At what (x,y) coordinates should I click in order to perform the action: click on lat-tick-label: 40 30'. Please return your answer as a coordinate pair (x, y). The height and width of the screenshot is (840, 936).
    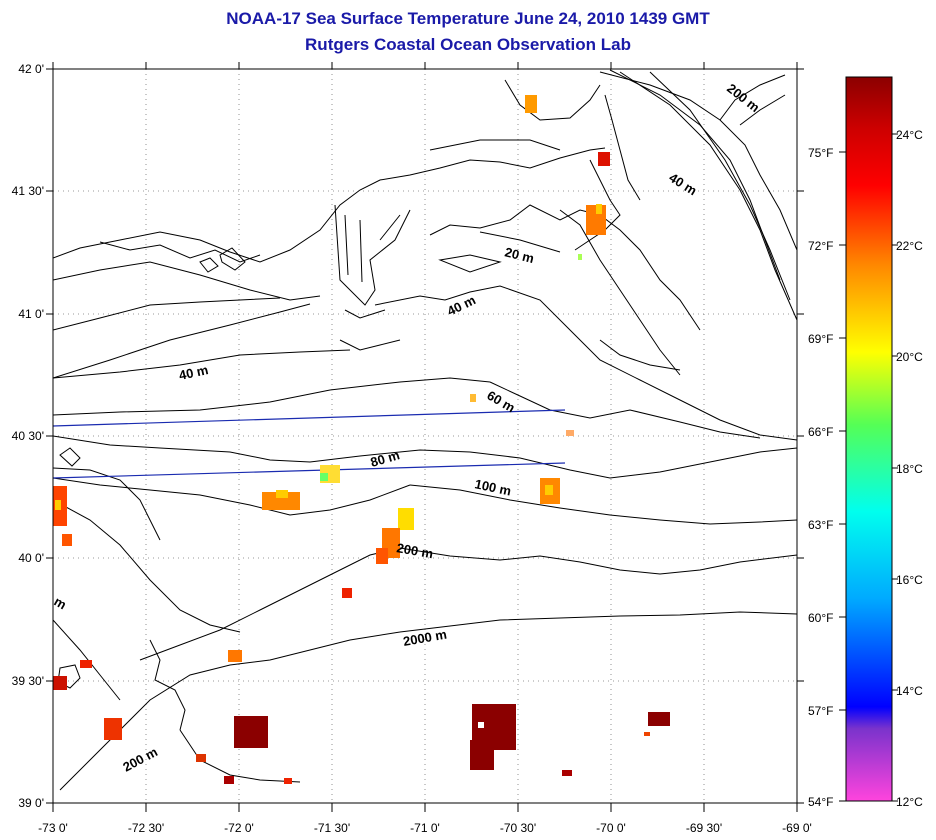
    Looking at the image, I should click on (28, 436).